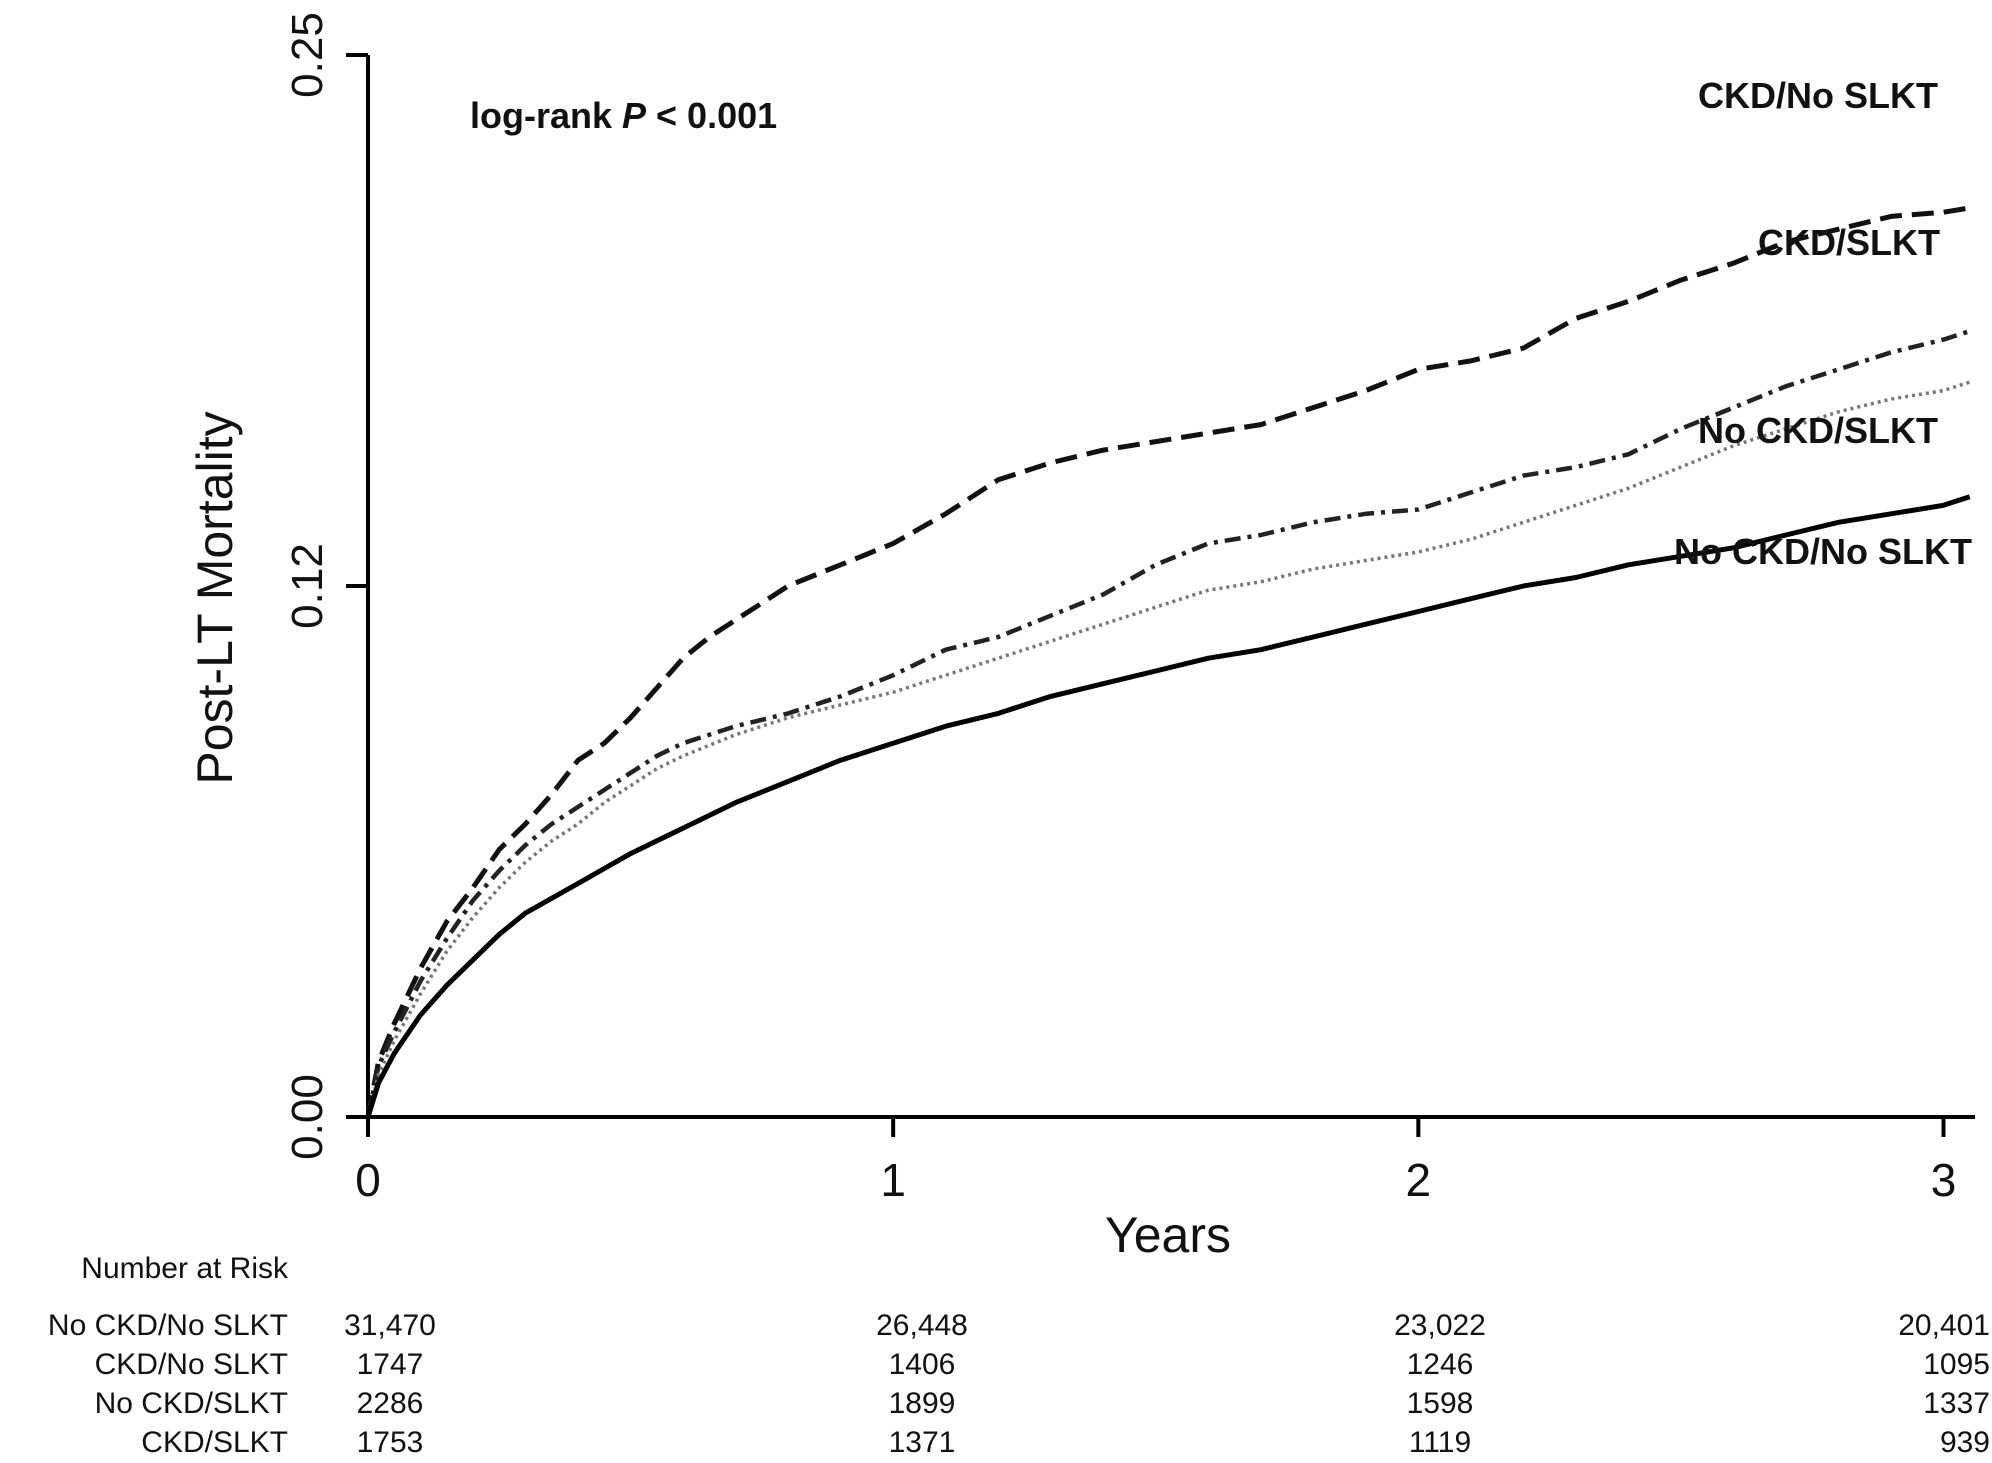 This screenshot has height=1463, width=1992. What do you see at coordinates (1965, 1442) in the screenshot?
I see `risk-cell: 939` at bounding box center [1965, 1442].